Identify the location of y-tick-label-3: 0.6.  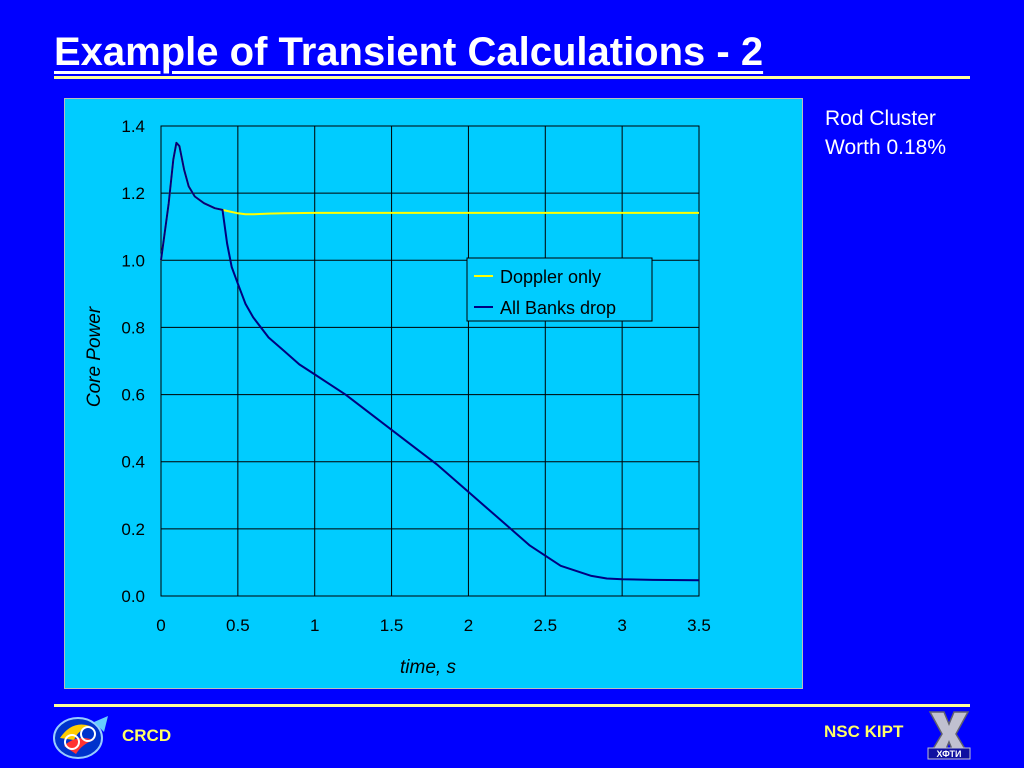
(133, 395).